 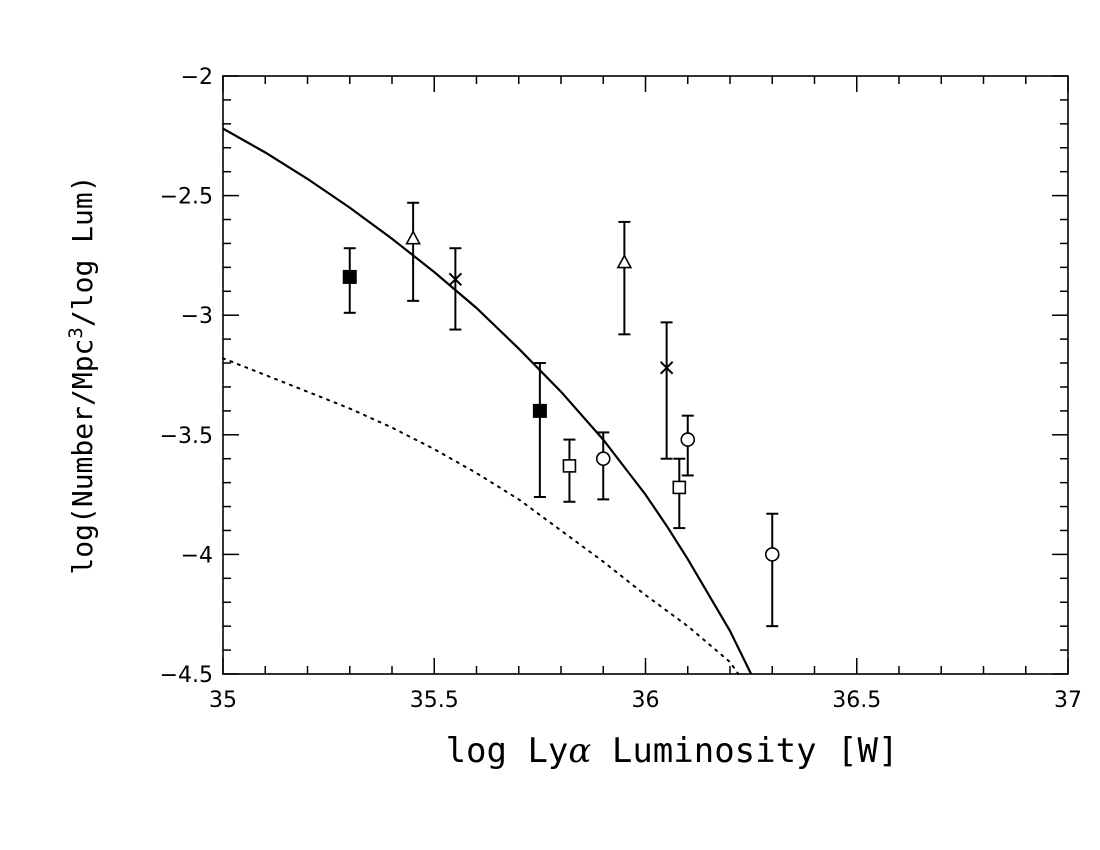 What do you see at coordinates (186, 376) in the screenshot?
I see `y-tick-labels: −2 −2.5 −3 −3.5 −4 −4.5` at bounding box center [186, 376].